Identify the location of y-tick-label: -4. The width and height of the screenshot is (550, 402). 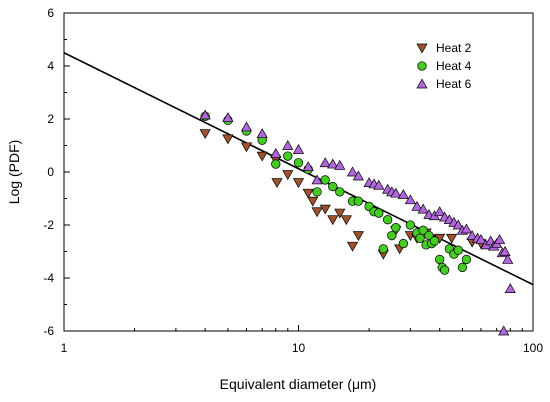
(48, 278).